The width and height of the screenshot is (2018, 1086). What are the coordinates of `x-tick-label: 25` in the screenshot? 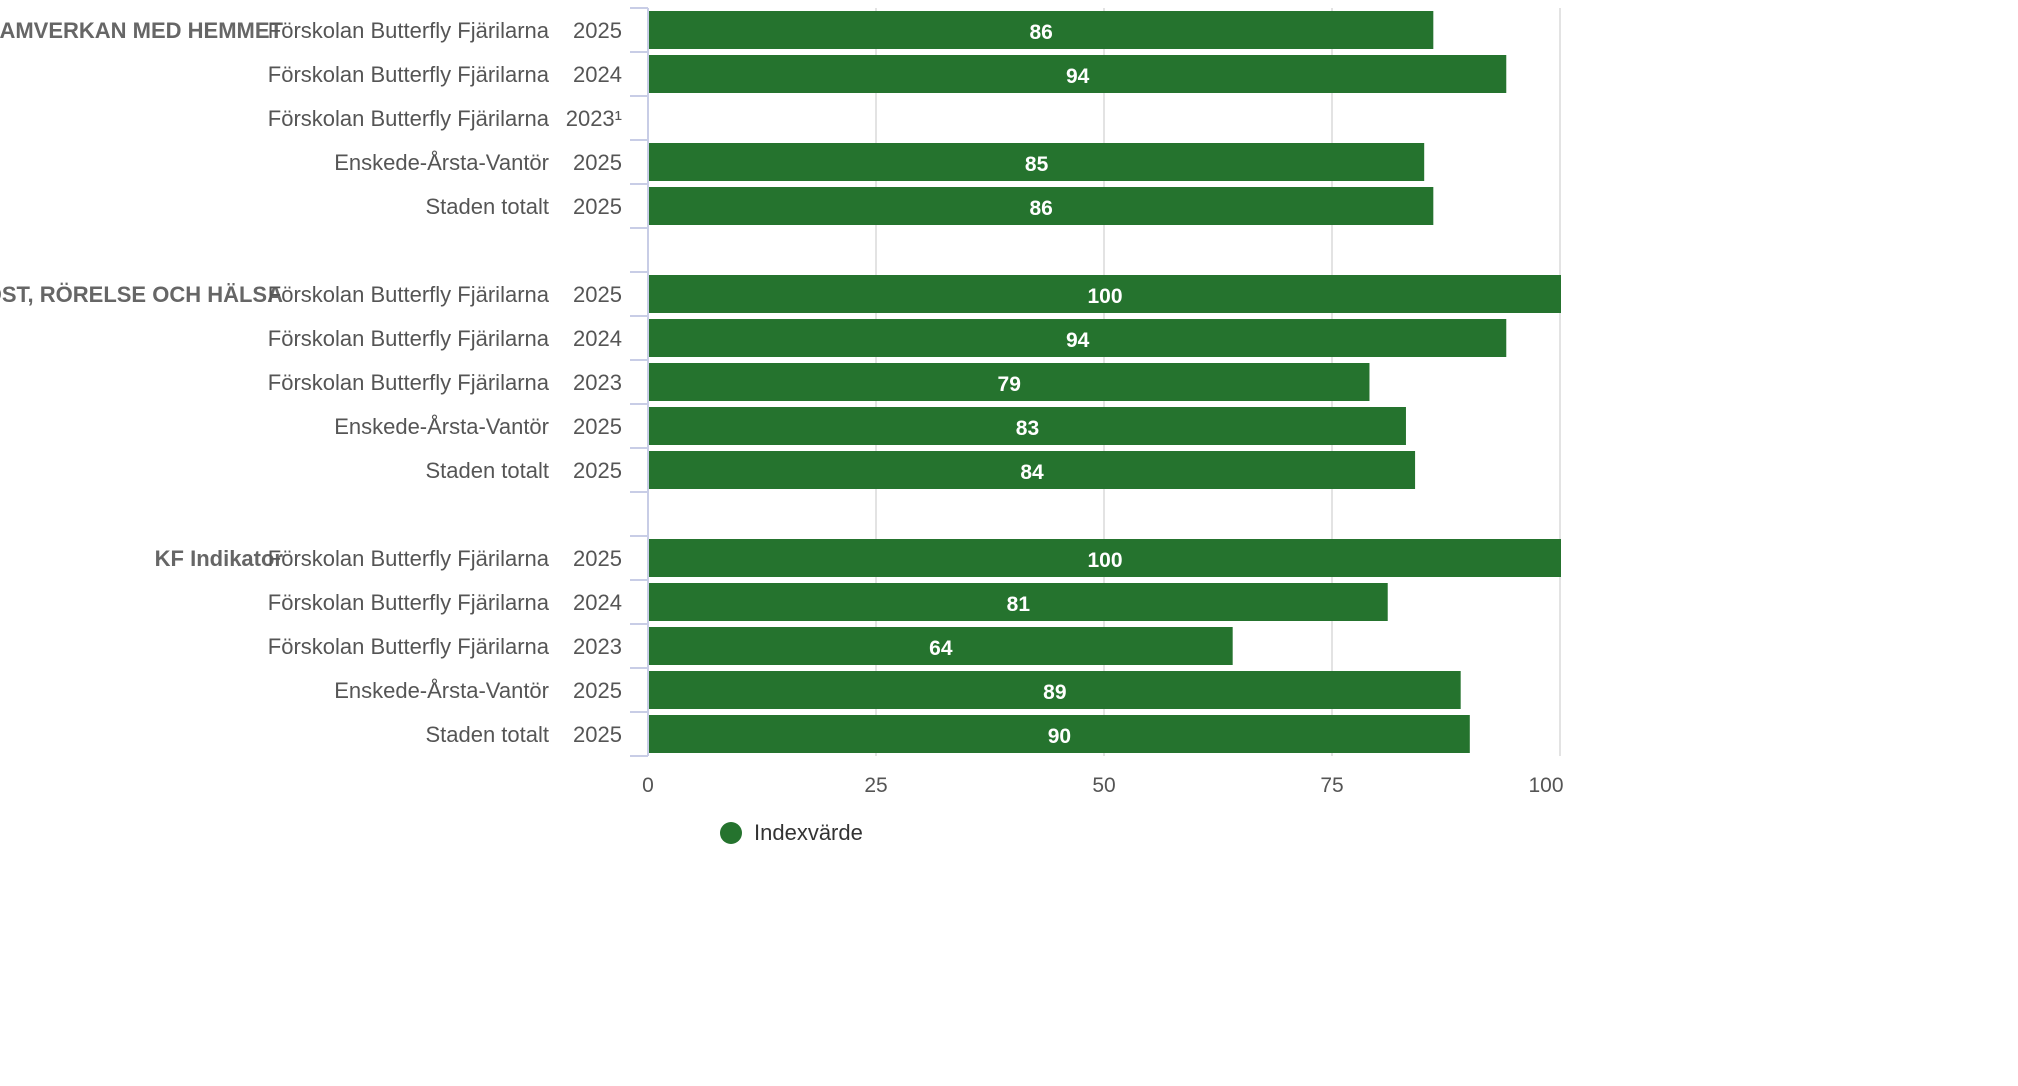 It's located at (875, 785).